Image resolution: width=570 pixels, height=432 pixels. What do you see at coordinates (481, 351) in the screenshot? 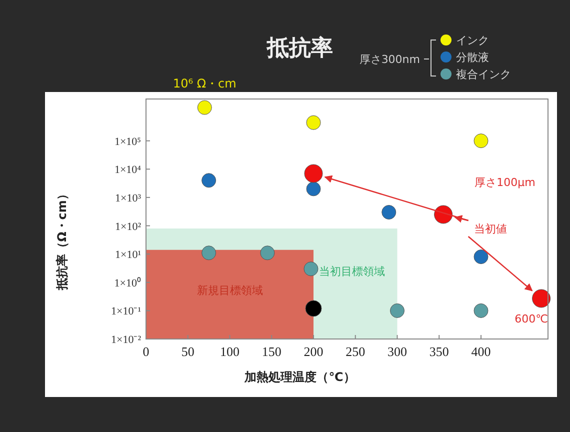
I see `x-tick-label: 400` at bounding box center [481, 351].